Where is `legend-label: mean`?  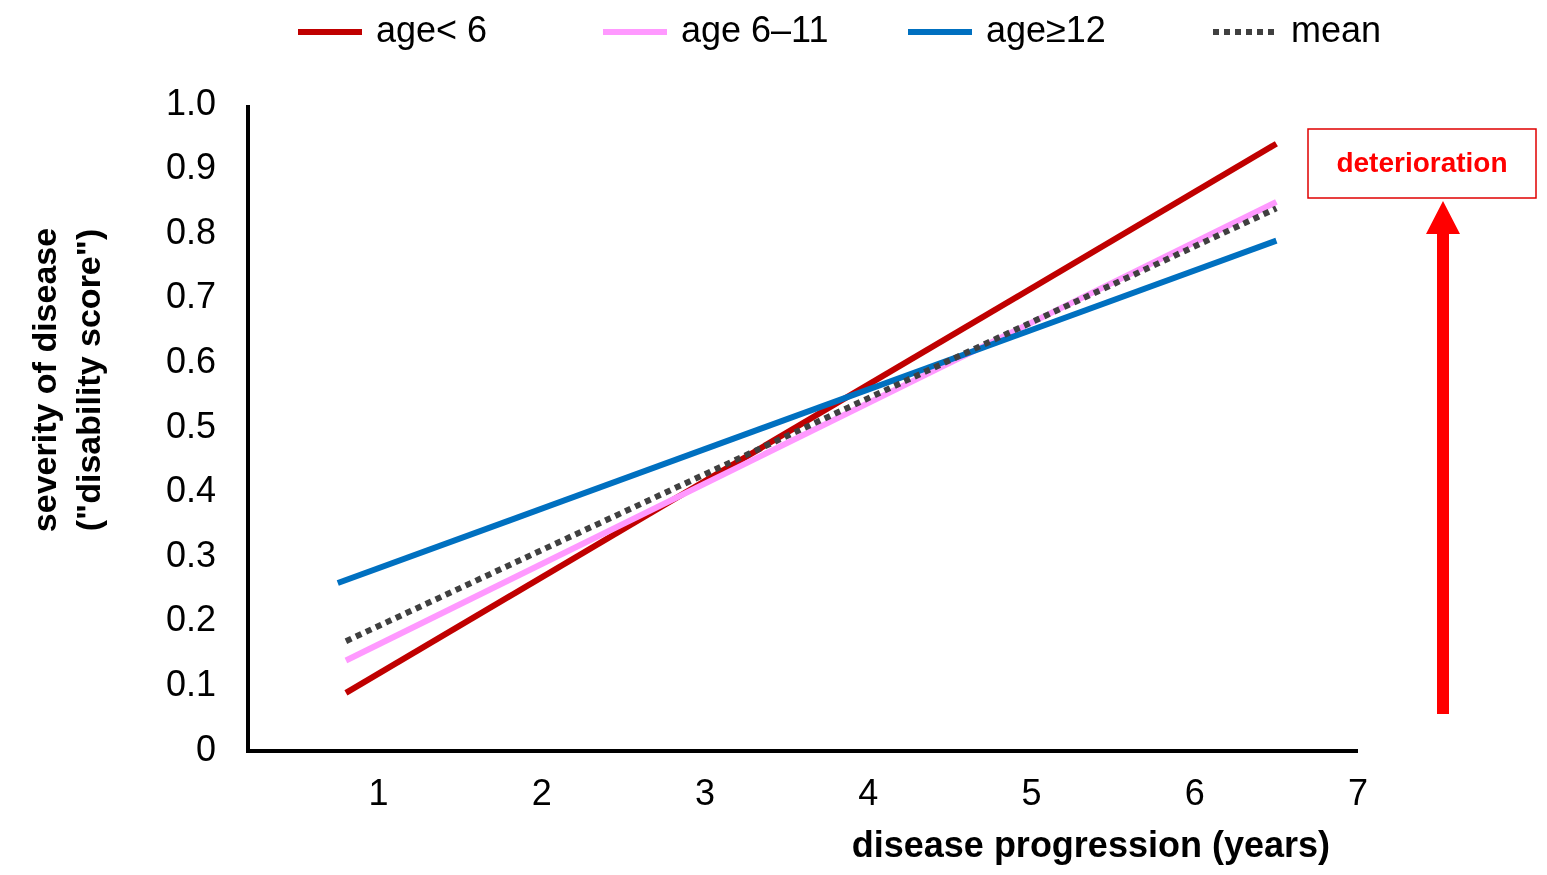 legend-label: mean is located at coordinates (1336, 29).